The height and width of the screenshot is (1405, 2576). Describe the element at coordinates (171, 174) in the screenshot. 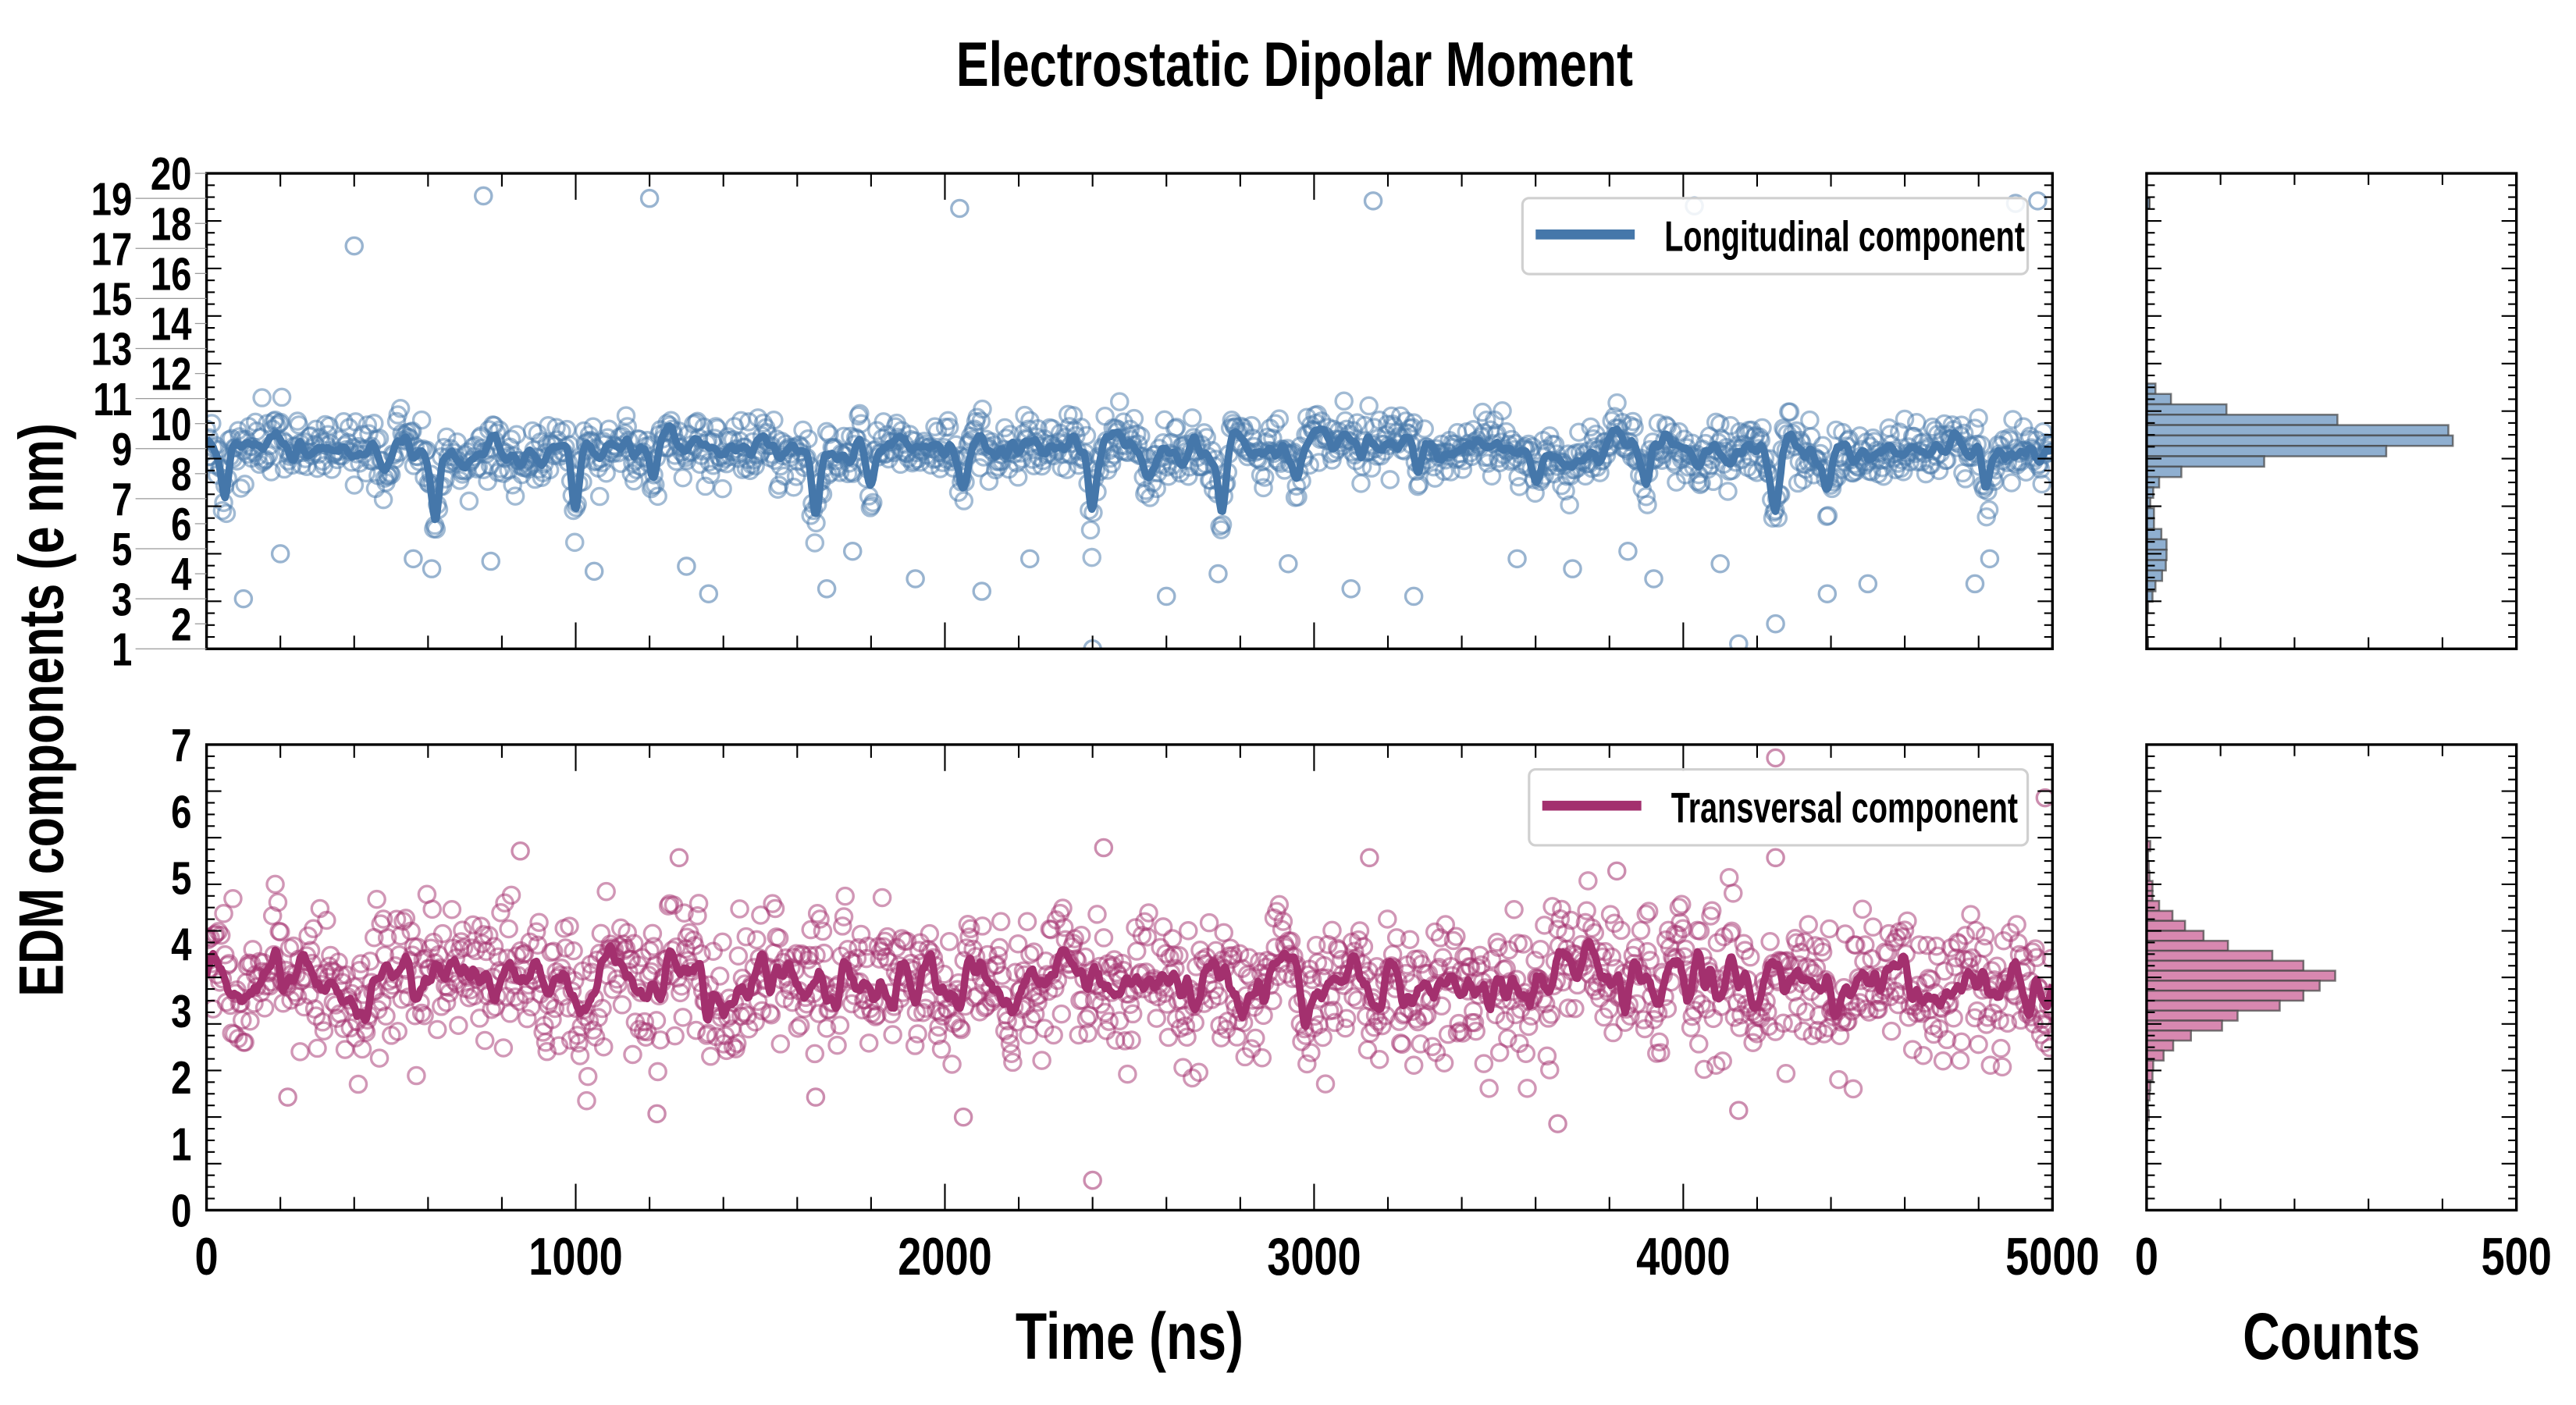

I see `y-tick-label: 20` at that location.